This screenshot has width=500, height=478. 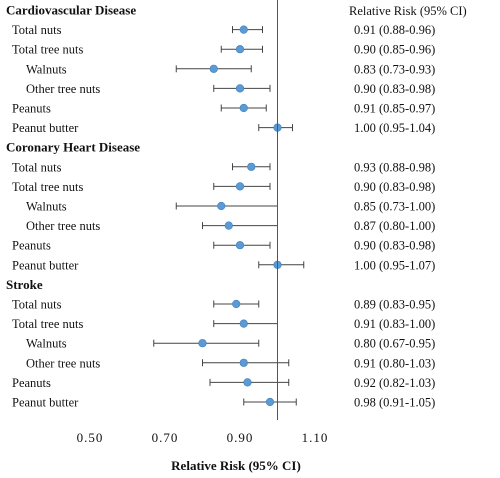 What do you see at coordinates (73, 147) in the screenshot?
I see `group-label: Coronary Heart Disease` at bounding box center [73, 147].